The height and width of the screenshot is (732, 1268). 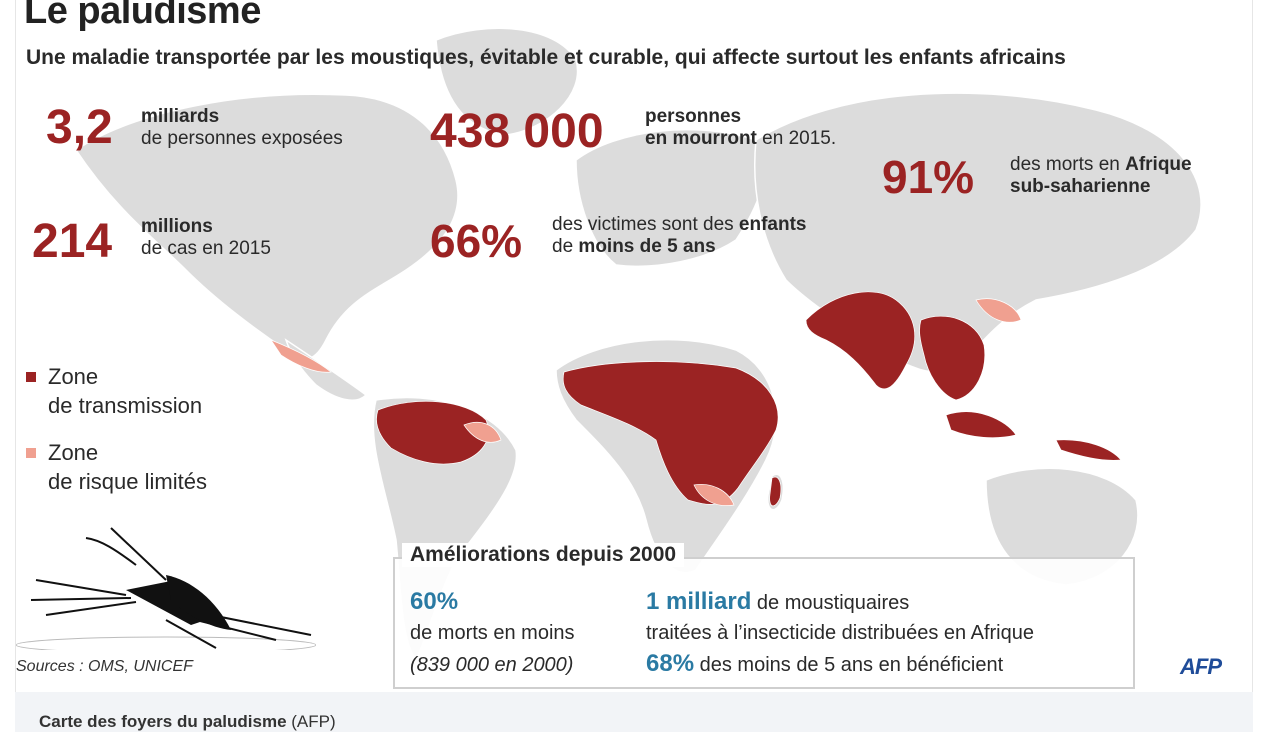 What do you see at coordinates (1068, 164) in the screenshot?
I see `stat-africa-line1-rest: des morts en` at bounding box center [1068, 164].